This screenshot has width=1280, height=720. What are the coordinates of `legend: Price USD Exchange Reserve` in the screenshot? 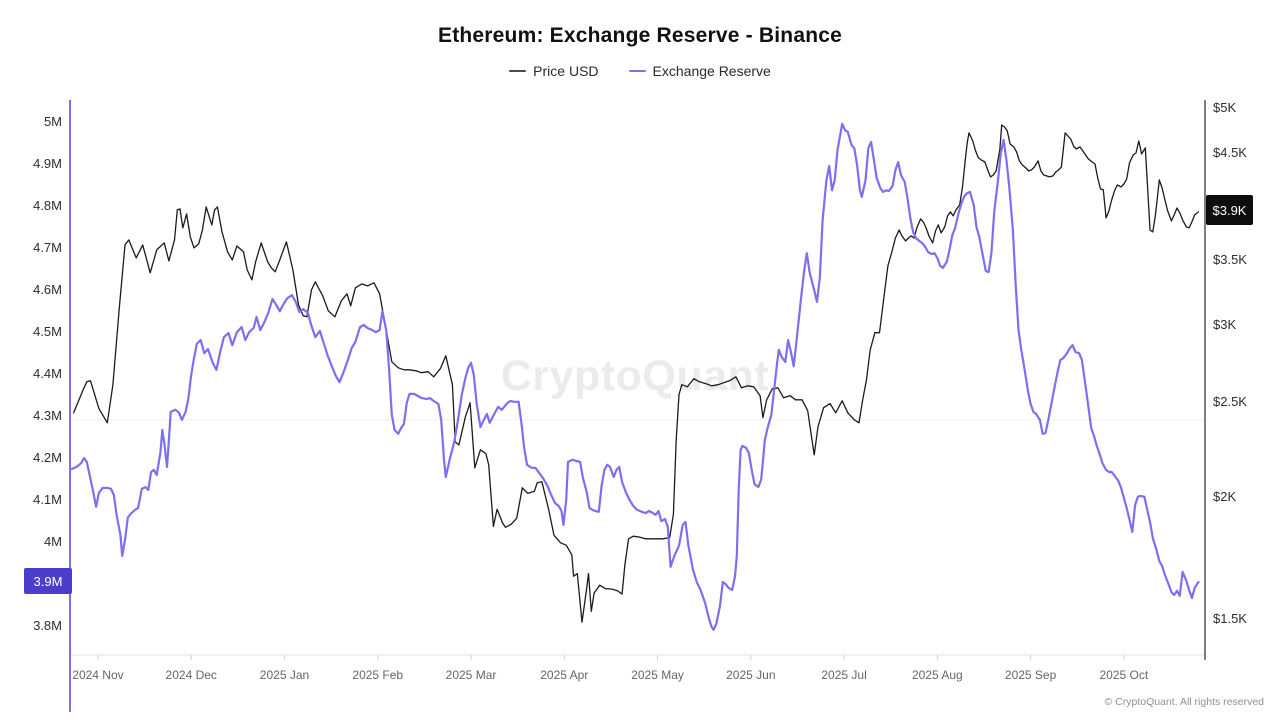 It's located at (640, 71).